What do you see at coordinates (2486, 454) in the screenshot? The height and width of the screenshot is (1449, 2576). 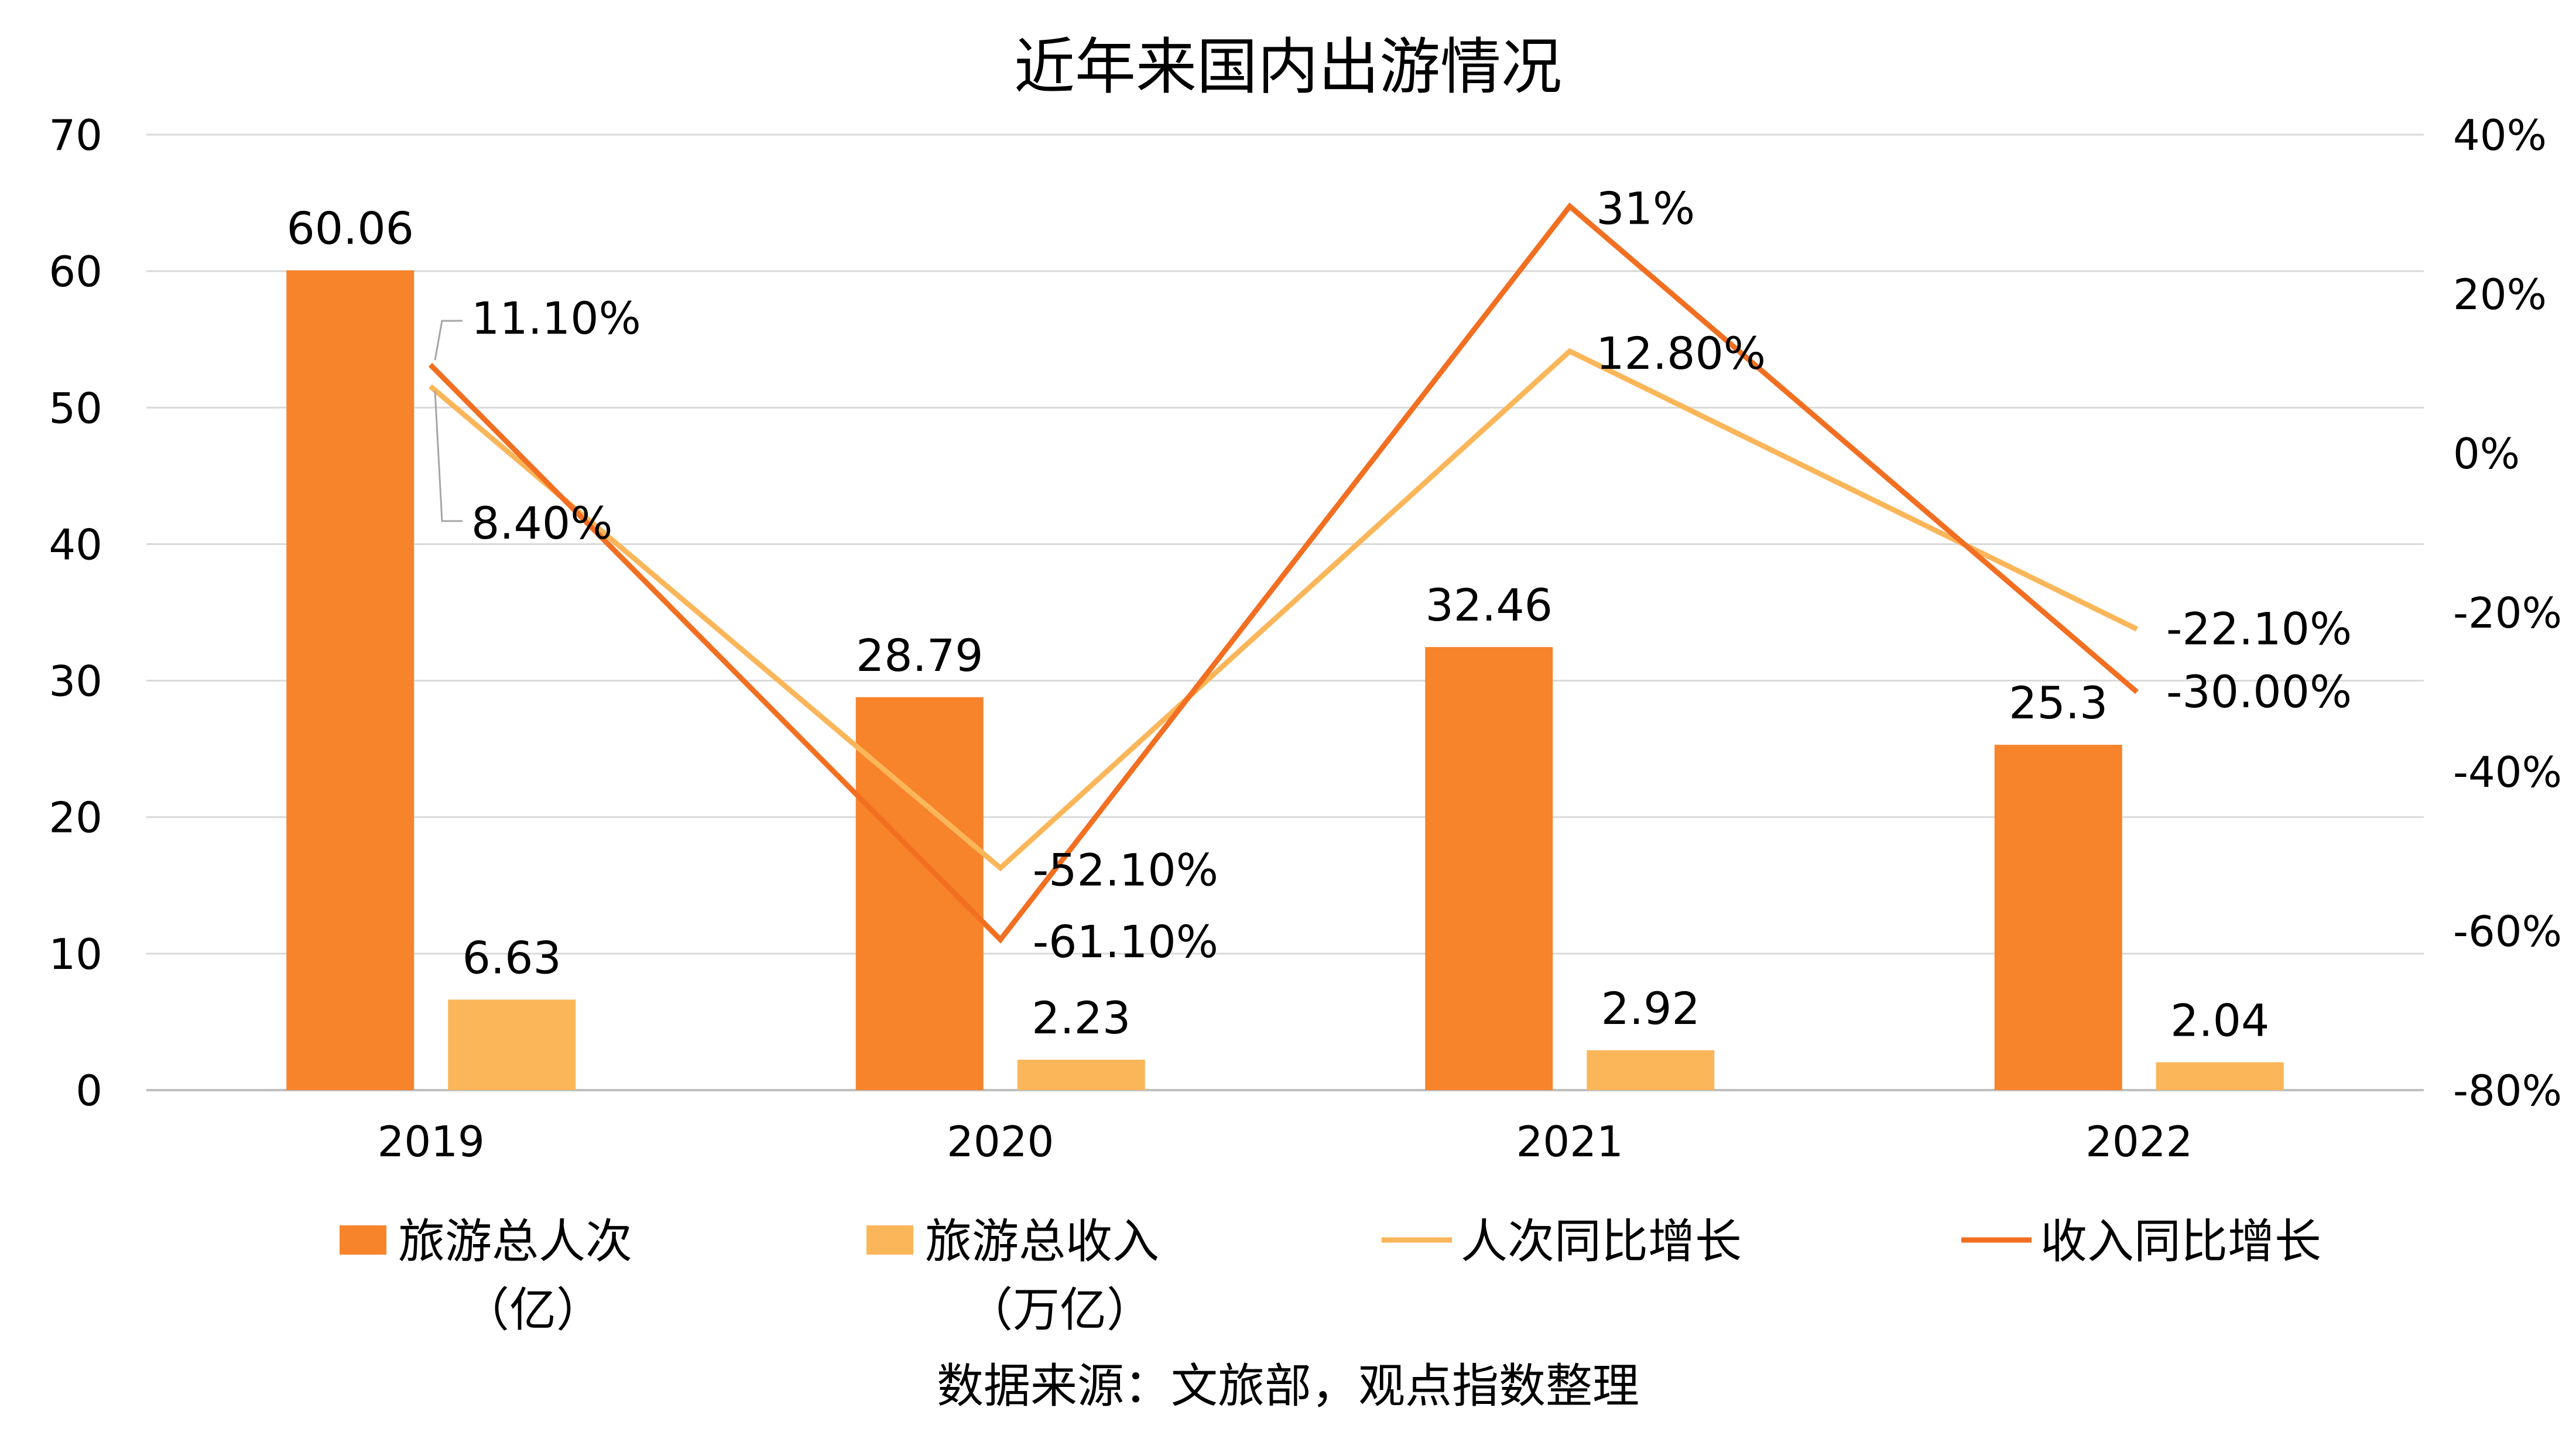 I see `right-tick-label: 0%` at bounding box center [2486, 454].